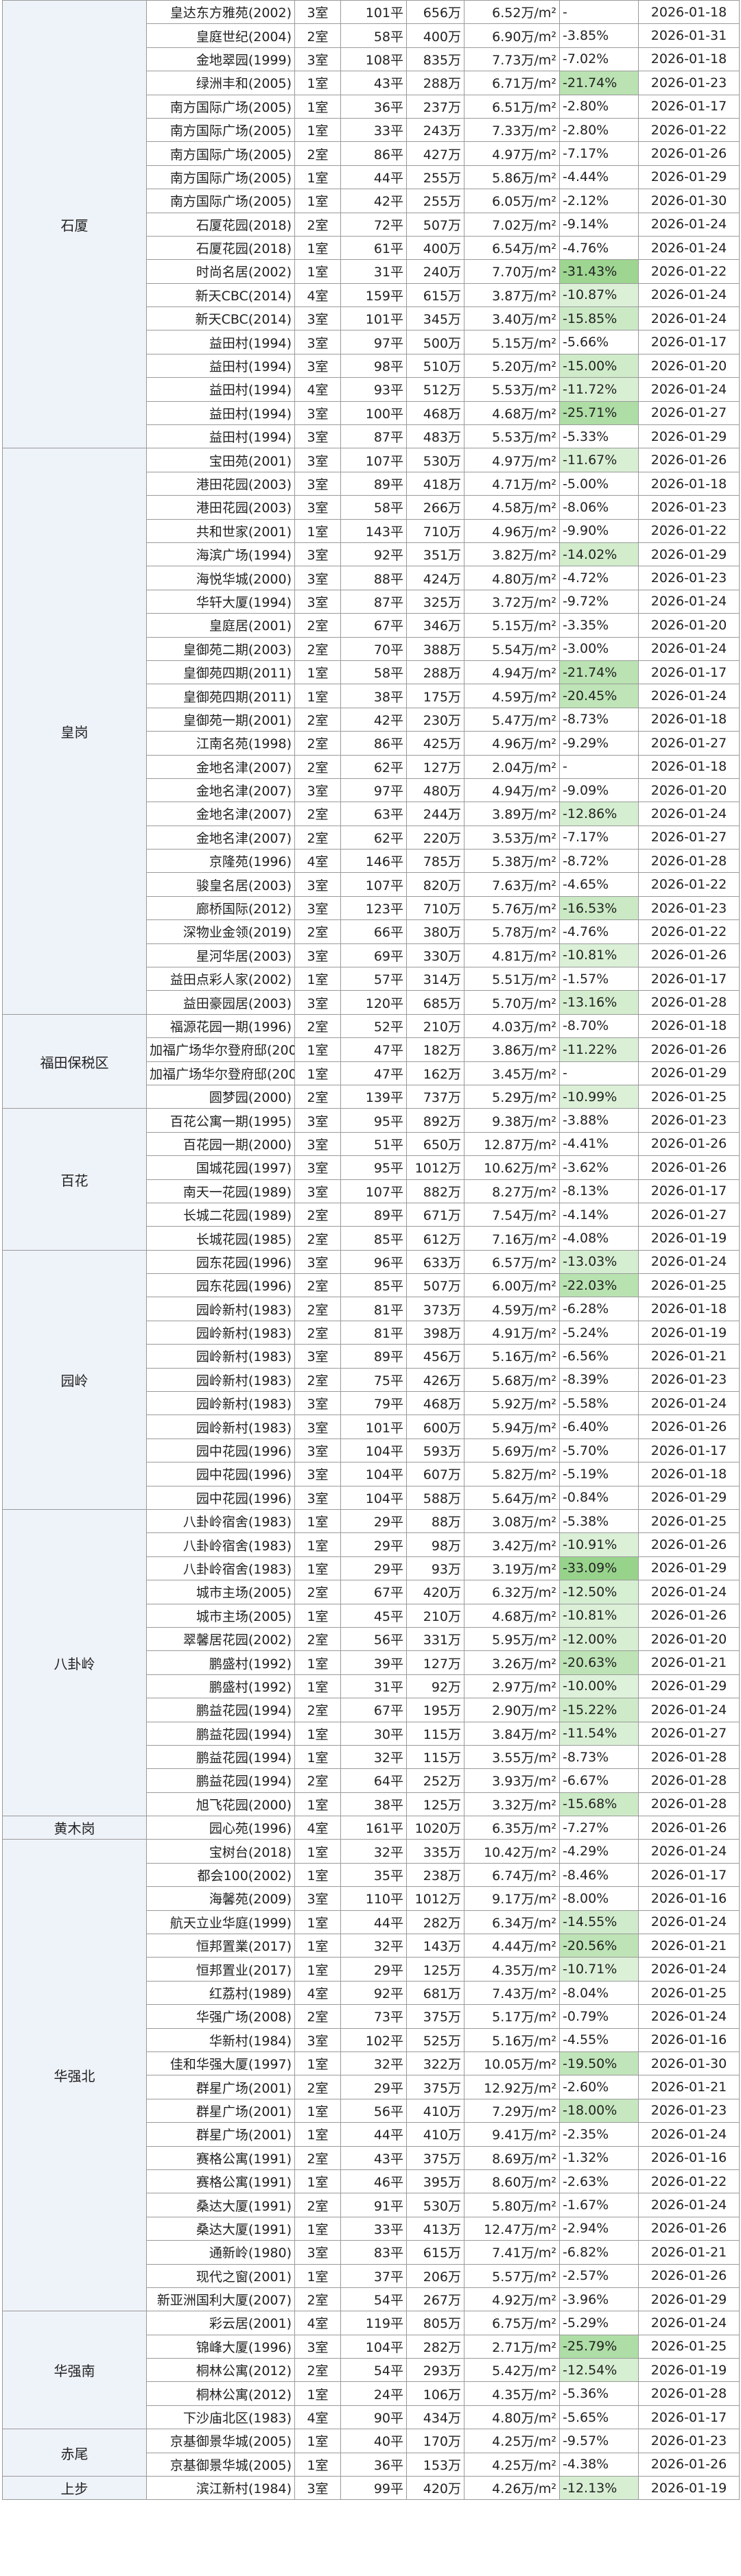 This screenshot has width=741, height=2576. Describe the element at coordinates (74, 2371) in the screenshot. I see `district: 华强南` at that location.